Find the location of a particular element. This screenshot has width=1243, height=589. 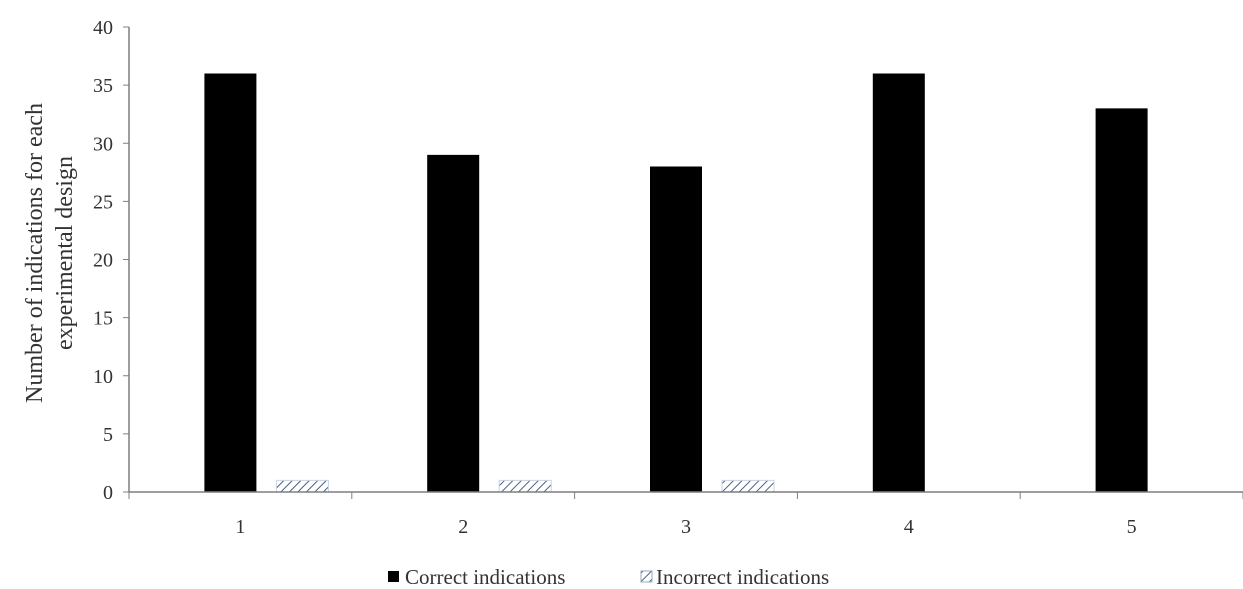

x-axis-ticks: 1 2 3 4 5 is located at coordinates (685, 515).